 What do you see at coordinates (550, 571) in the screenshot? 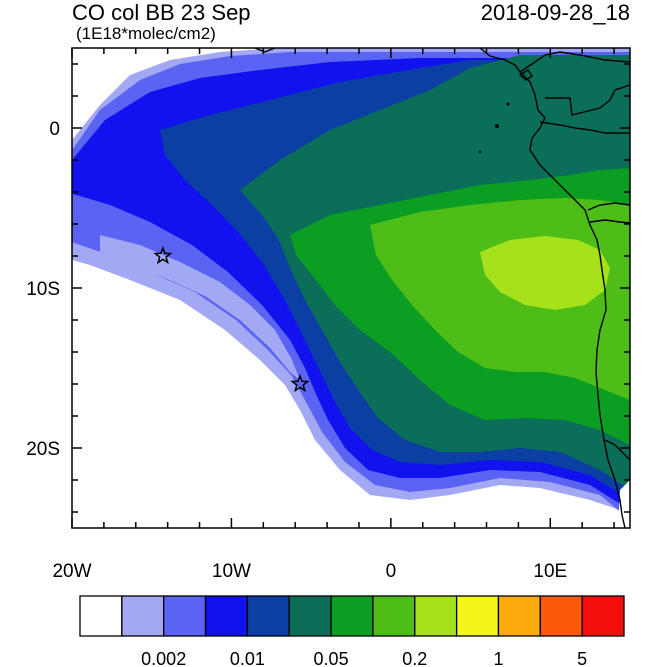
I see `x-tick-label: 10E` at bounding box center [550, 571].